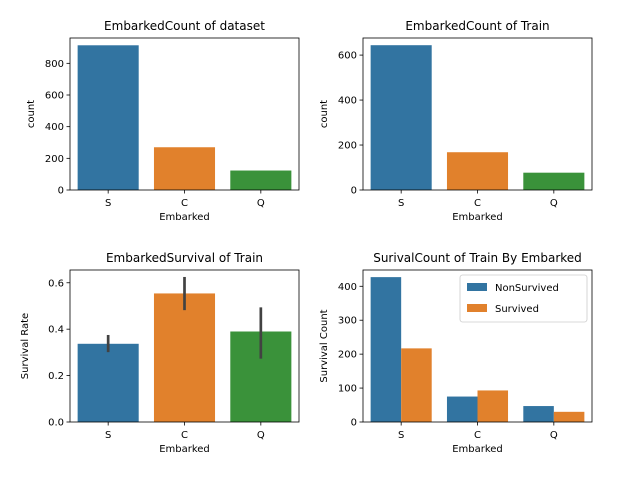 Image resolution: width=640 pixels, height=480 pixels. What do you see at coordinates (324, 345) in the screenshot?
I see `y-axis-label: Survival Count` at bounding box center [324, 345].